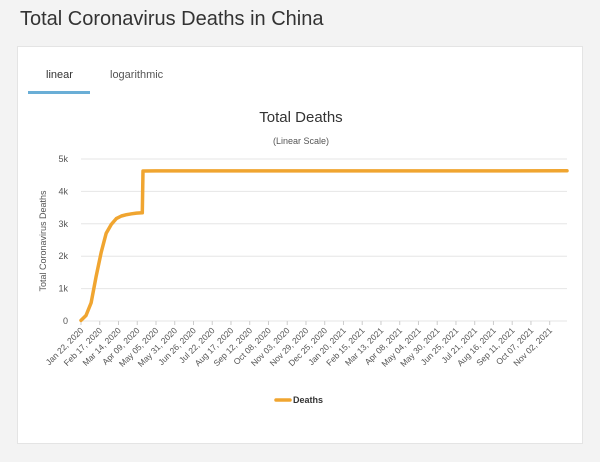  Describe the element at coordinates (300, 117) in the screenshot. I see `chart-title: Total Deaths` at that location.